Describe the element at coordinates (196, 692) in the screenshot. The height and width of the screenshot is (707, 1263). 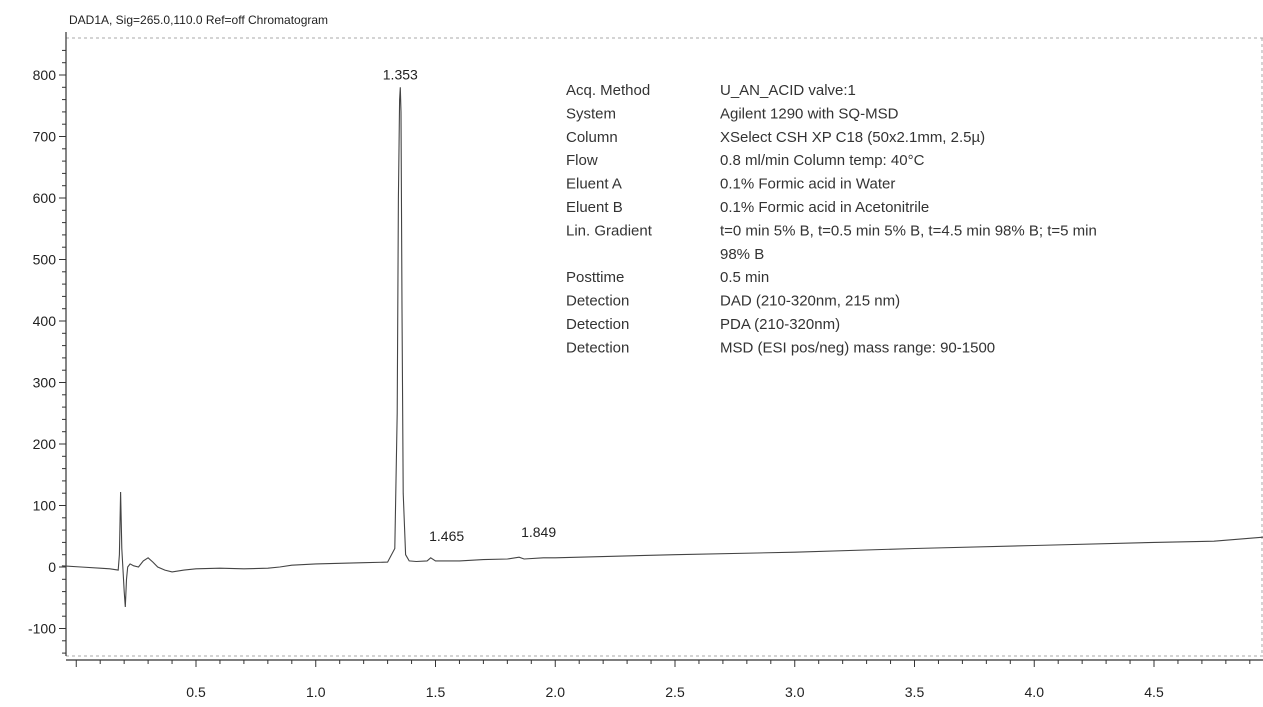
I see `x-tick-label: 0.5` at that location.